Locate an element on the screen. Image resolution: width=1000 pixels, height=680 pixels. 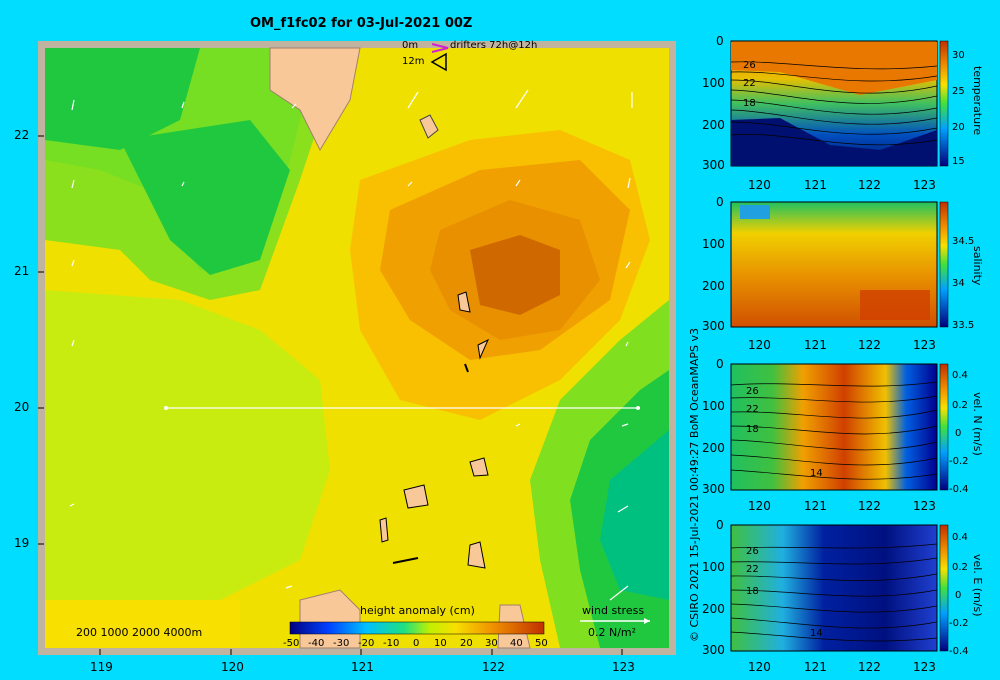
wind-stress-arrowhead is located at coordinates (647, 621).